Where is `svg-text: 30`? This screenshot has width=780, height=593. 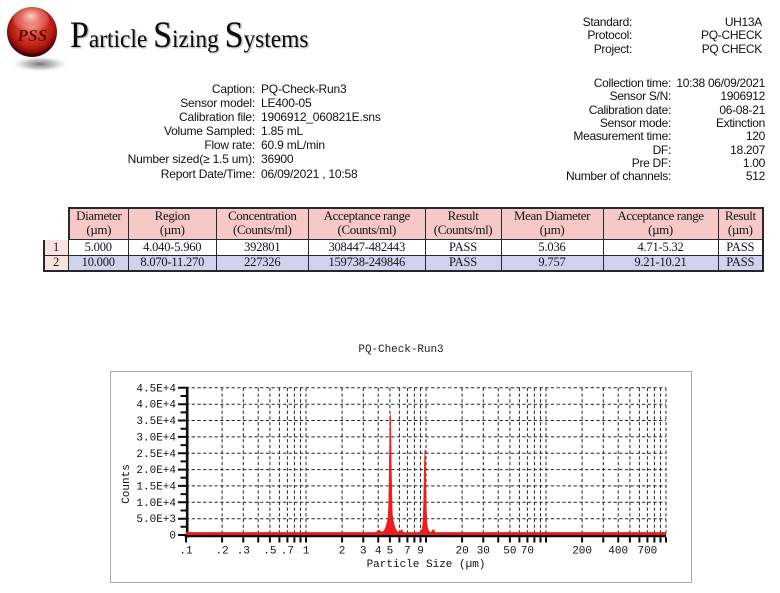
svg-text: 30 is located at coordinates (483, 552).